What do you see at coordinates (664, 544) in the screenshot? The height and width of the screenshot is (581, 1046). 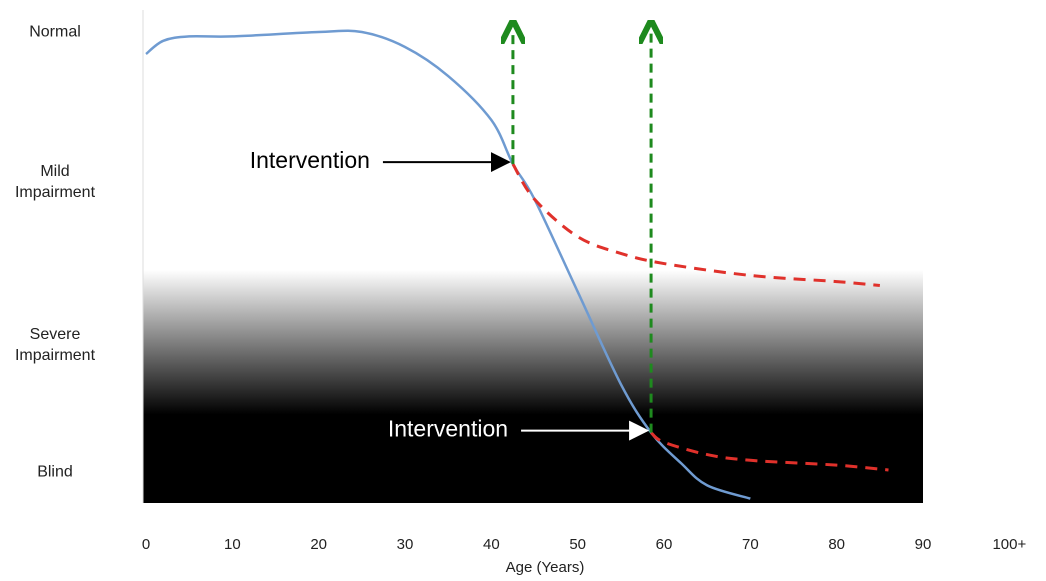 I see `x-tick-label: 60` at bounding box center [664, 544].